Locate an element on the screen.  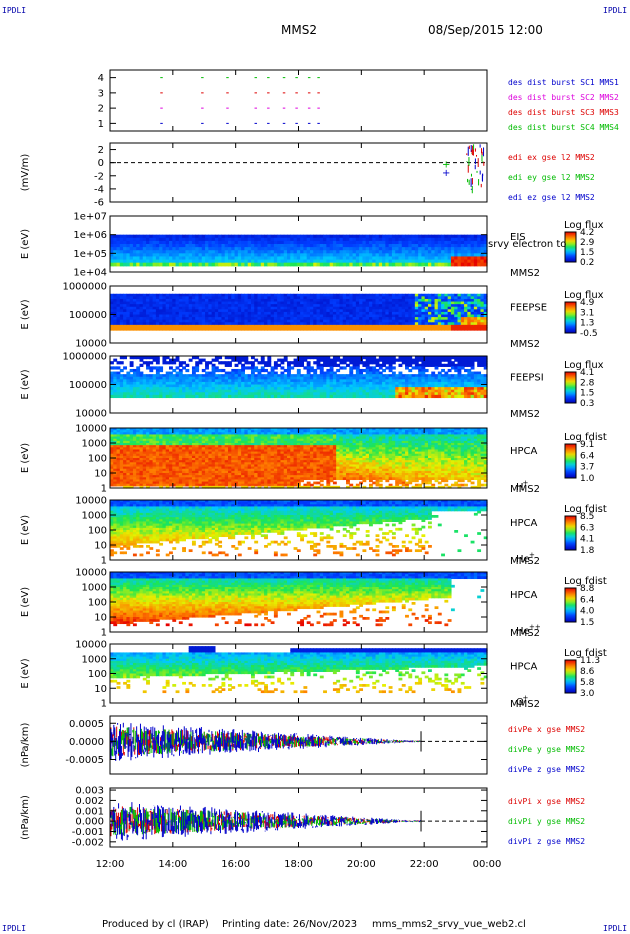
burst-legend-4: des dist burst SC4 MMS4 is located at coordinates (563, 127).